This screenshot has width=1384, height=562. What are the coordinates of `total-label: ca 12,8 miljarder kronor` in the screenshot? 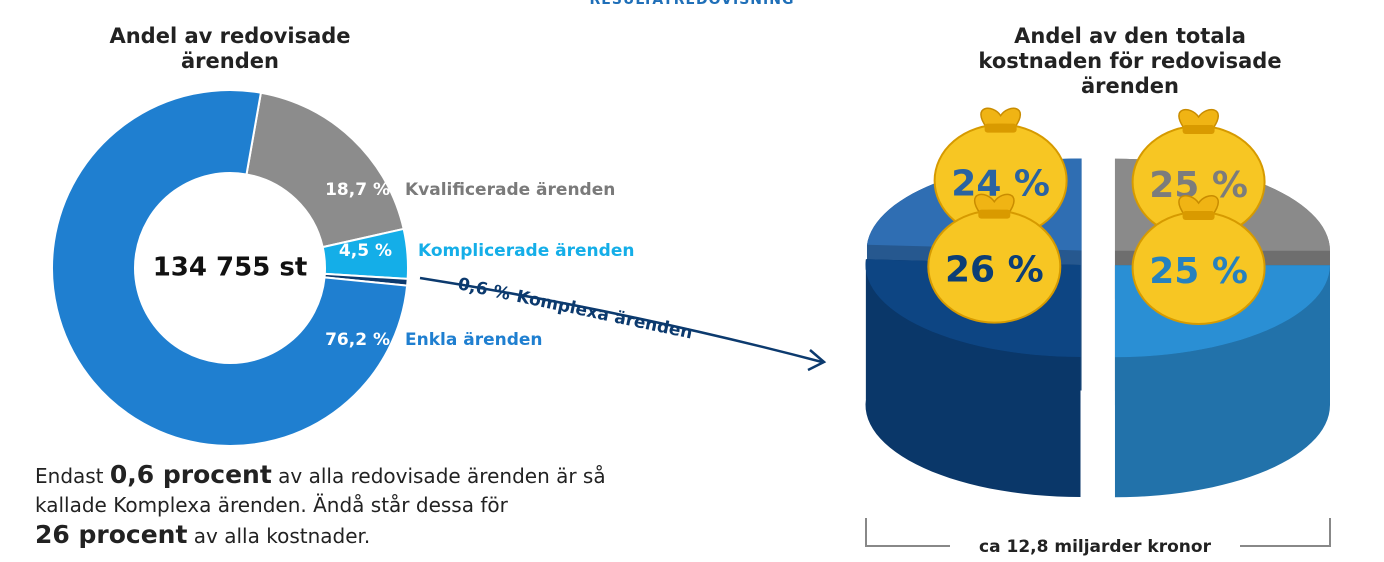 It's located at (1095, 547).